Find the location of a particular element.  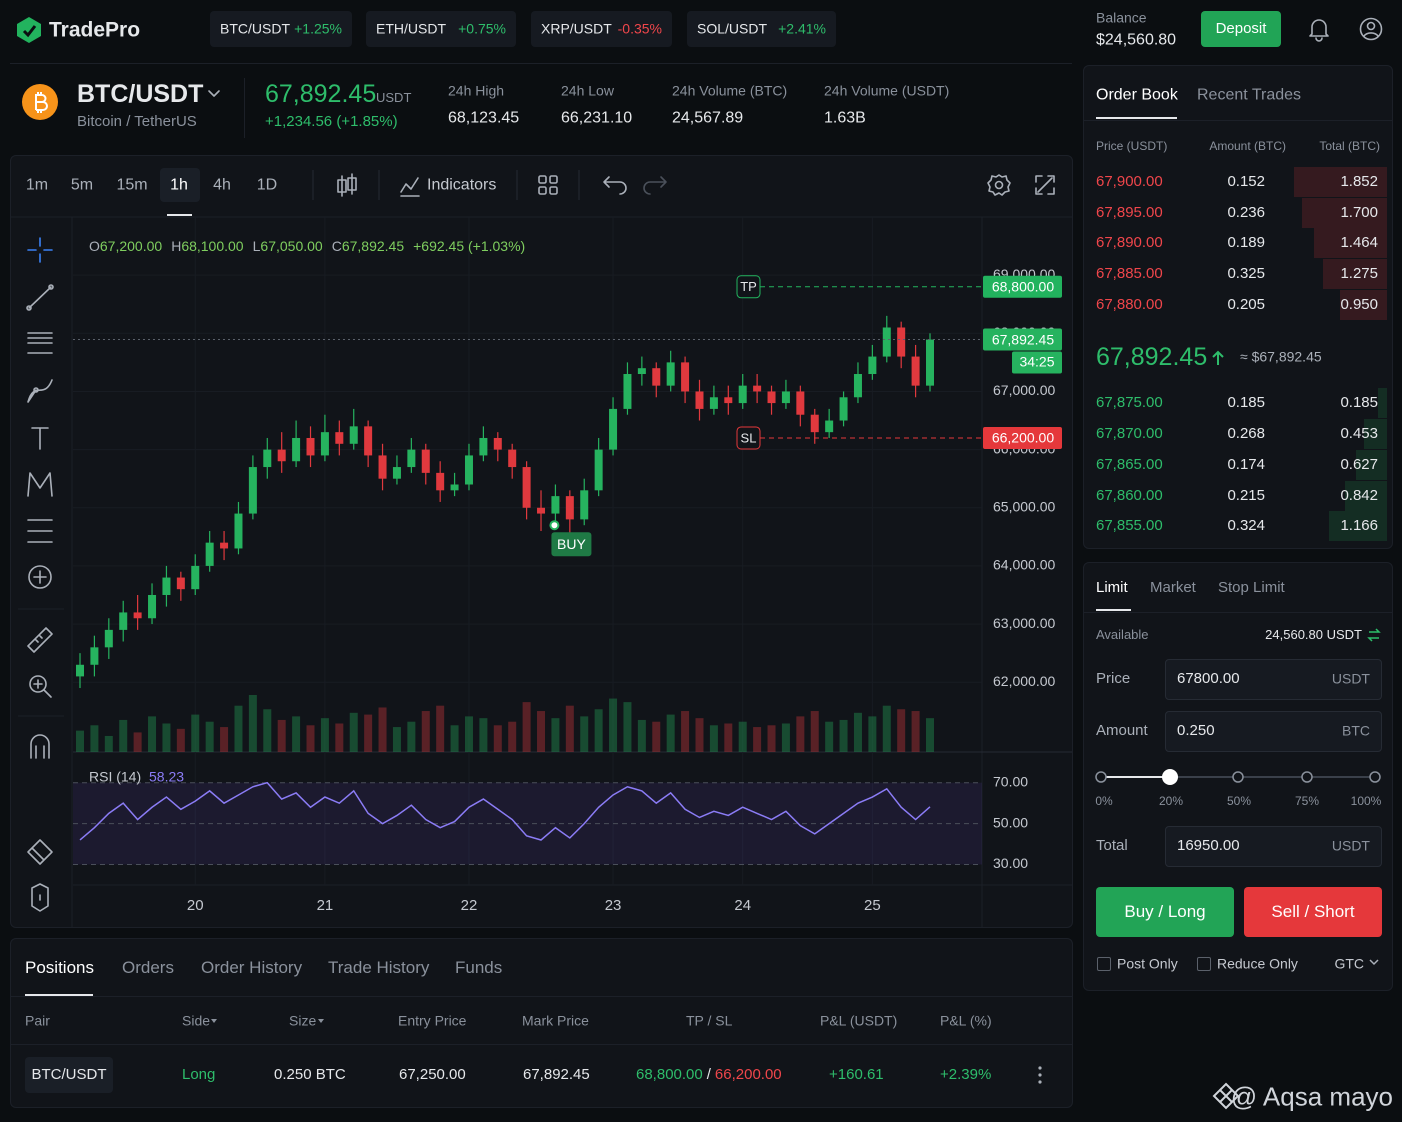

ob-tab: Order Book is located at coordinates (1137, 95).